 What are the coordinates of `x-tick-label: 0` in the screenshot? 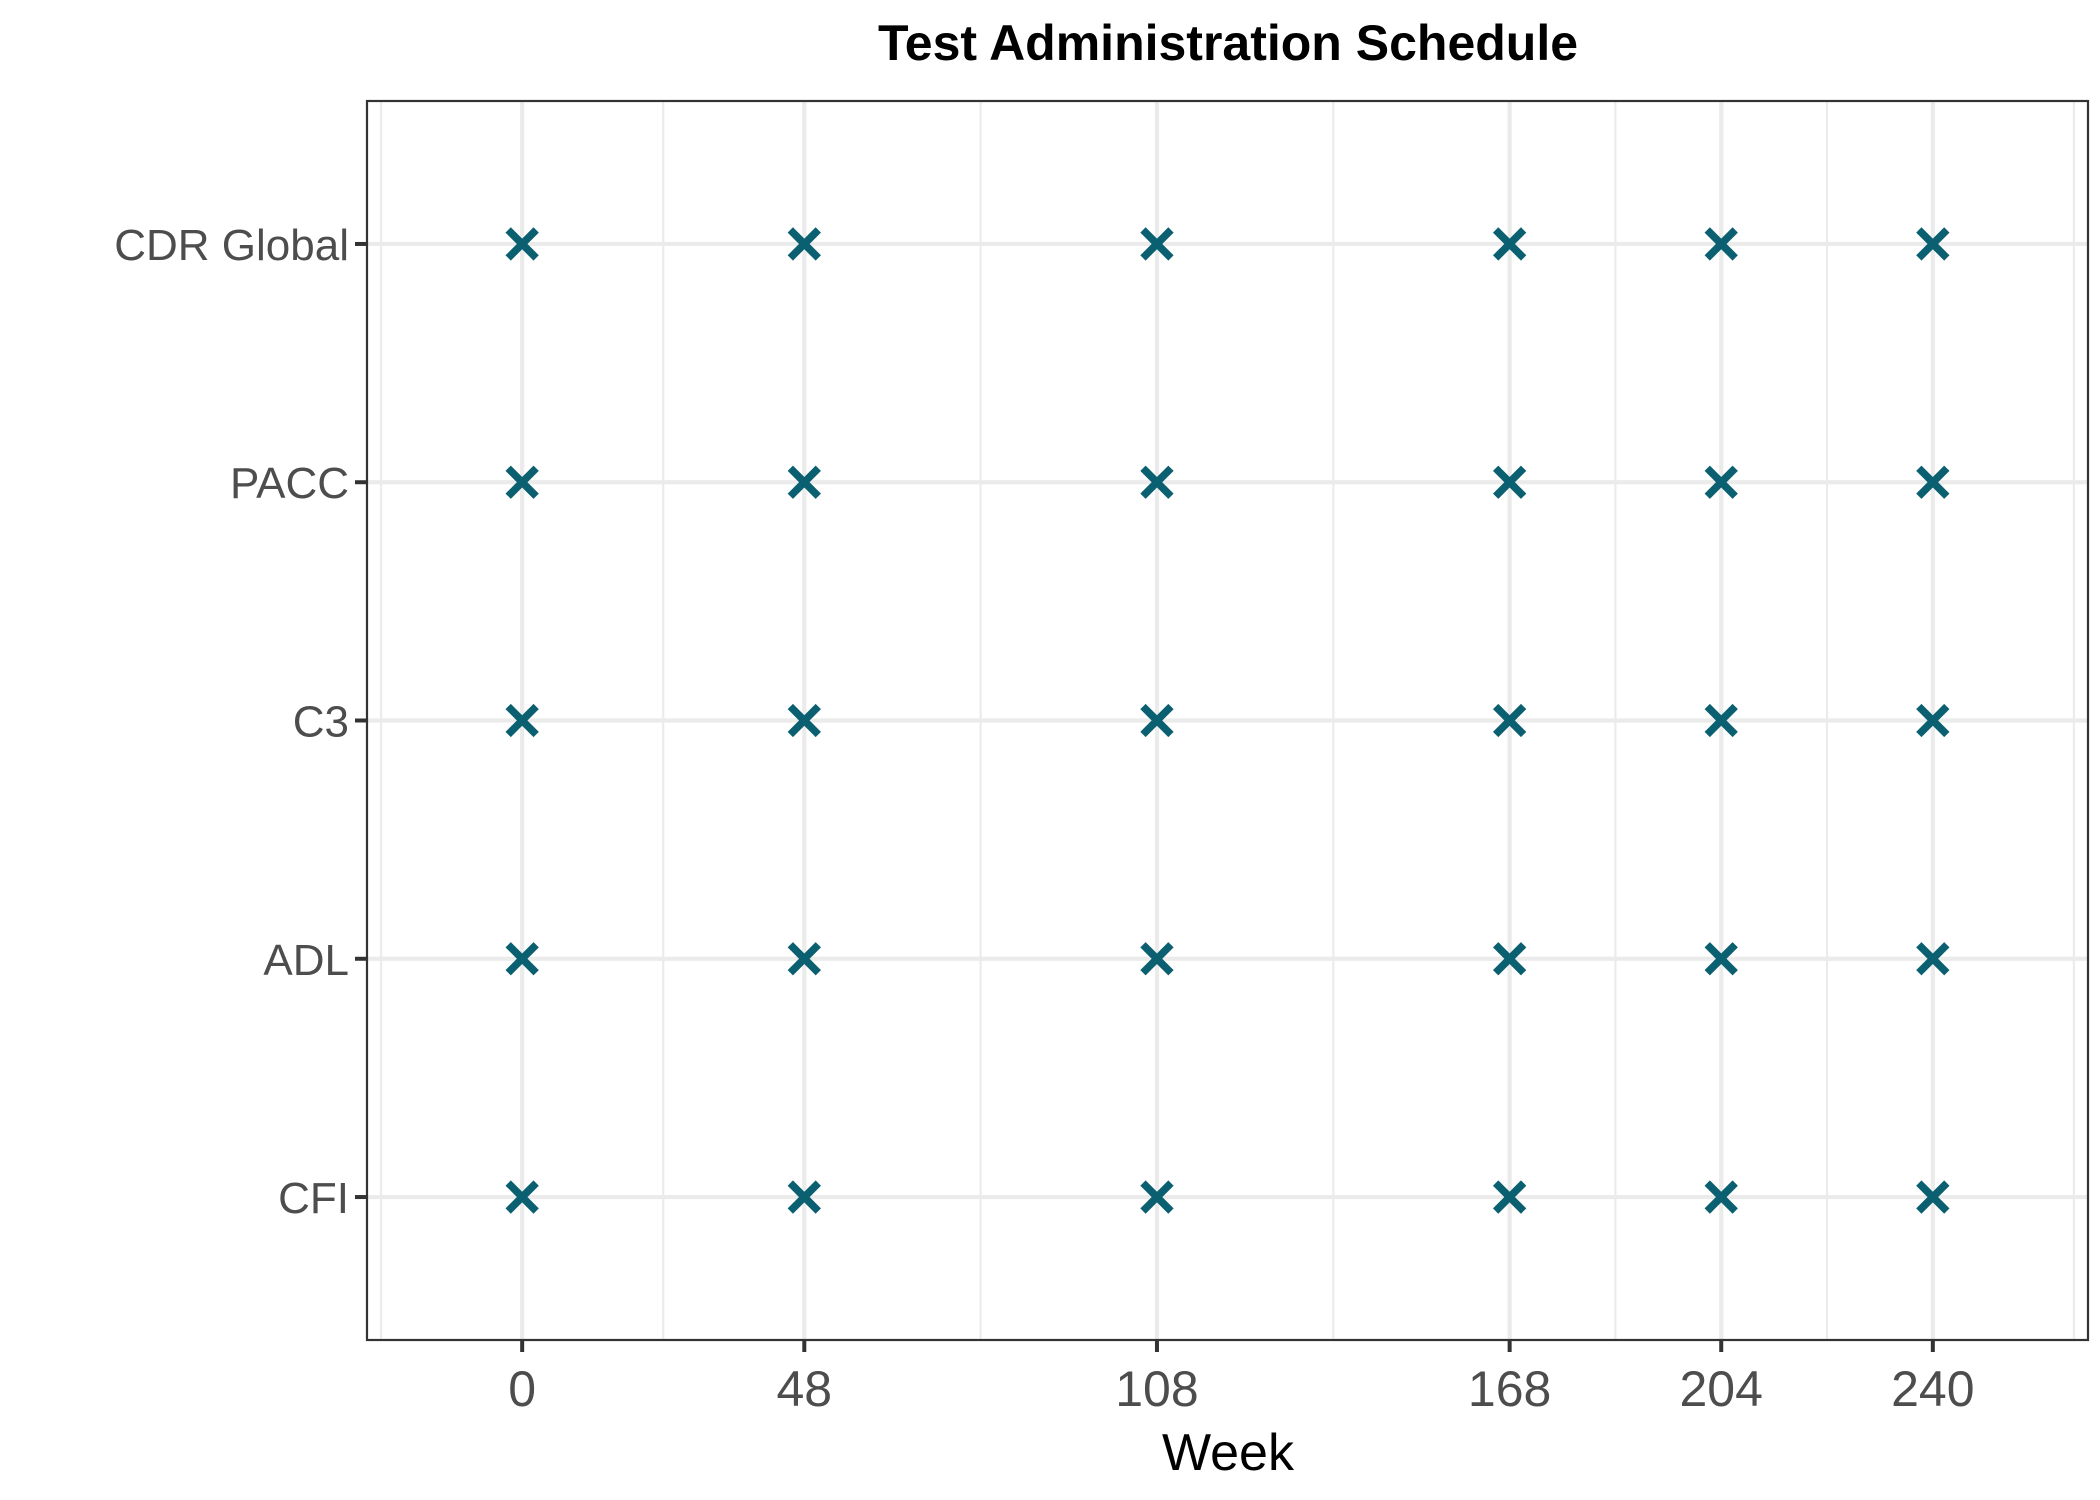 It's located at (522, 1389).